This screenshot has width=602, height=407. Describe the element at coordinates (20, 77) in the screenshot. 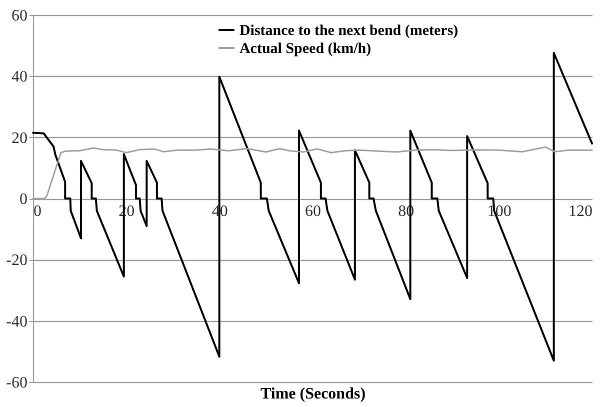

I see `y-tick-label: 40` at that location.